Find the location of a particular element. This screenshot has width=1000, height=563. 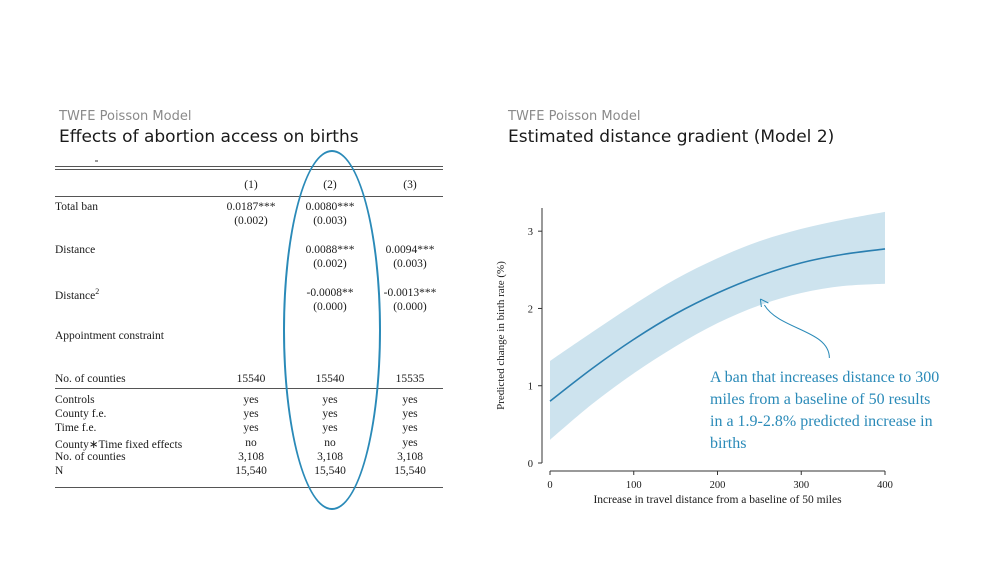

left-panel-title: Effects of abortion access on births is located at coordinates (209, 137).